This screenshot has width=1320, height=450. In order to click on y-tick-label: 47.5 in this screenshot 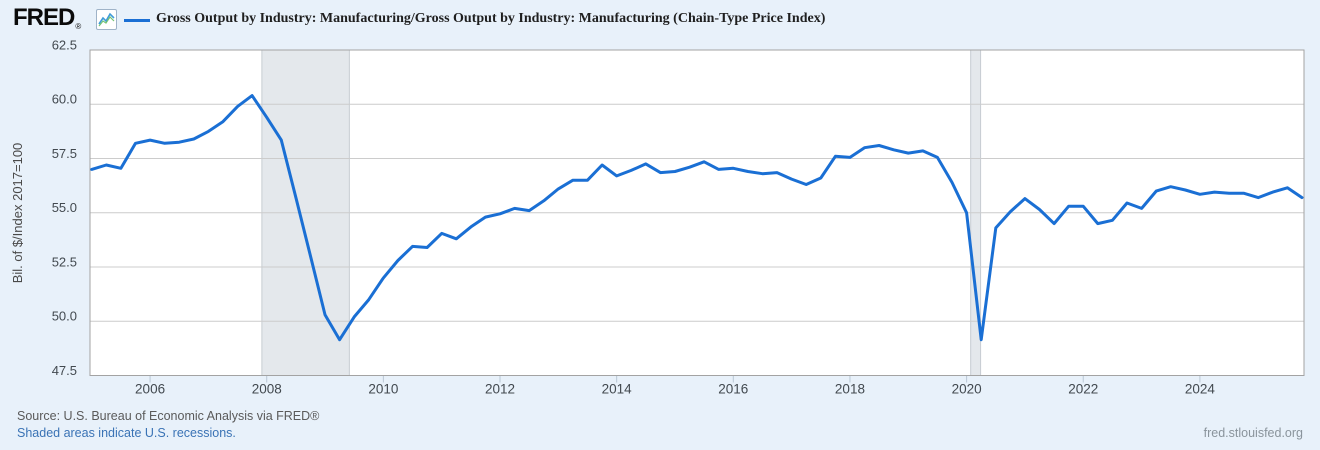, I will do `click(64, 370)`.